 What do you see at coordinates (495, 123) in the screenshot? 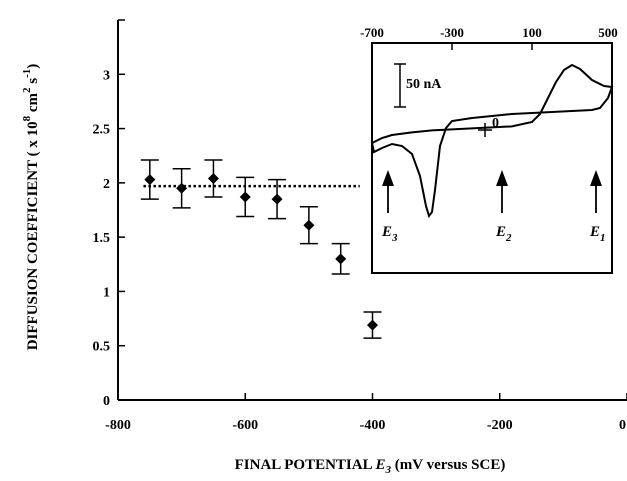
I see `zero-label: 0` at bounding box center [495, 123].